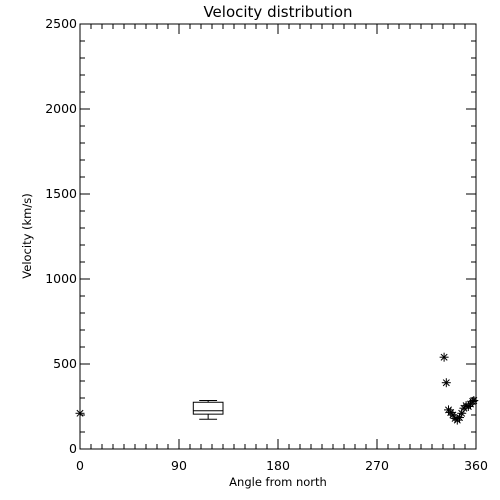 The width and height of the screenshot is (500, 500). Describe the element at coordinates (277, 12) in the screenshot. I see `chart-title: Velocity distribution` at that location.